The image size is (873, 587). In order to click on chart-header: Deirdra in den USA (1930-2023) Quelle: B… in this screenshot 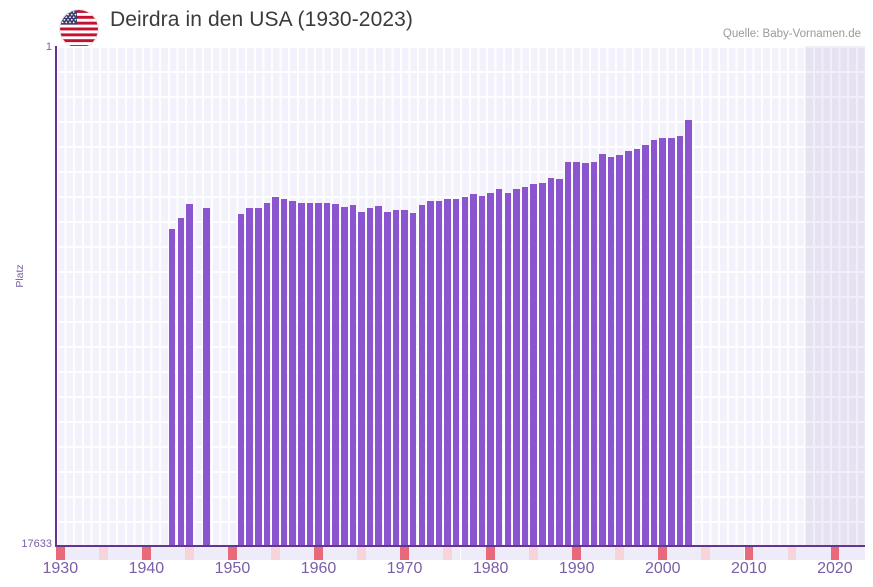, I will do `click(436, 24)`.